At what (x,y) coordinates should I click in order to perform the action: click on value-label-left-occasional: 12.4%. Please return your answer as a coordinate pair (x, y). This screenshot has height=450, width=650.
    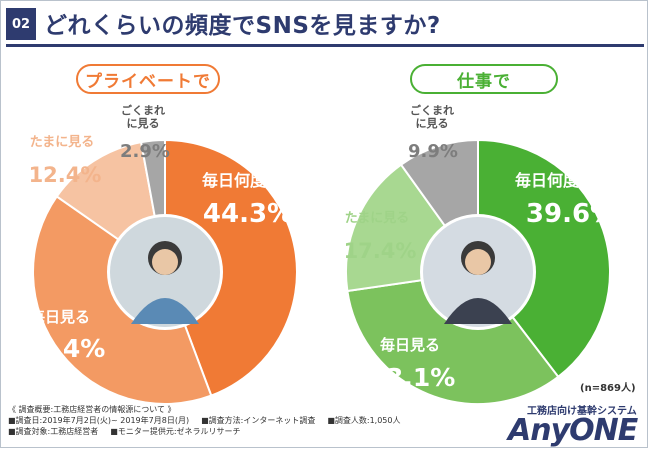
    Looking at the image, I should click on (65, 175).